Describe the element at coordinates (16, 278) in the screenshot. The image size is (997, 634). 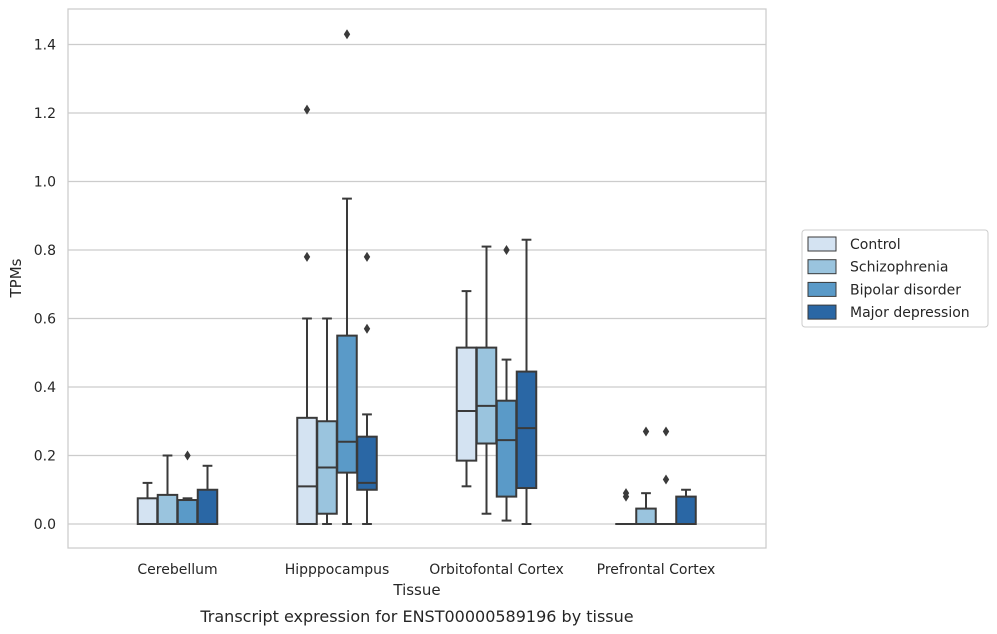
I see `y-axis-label: TPMs` at that location.